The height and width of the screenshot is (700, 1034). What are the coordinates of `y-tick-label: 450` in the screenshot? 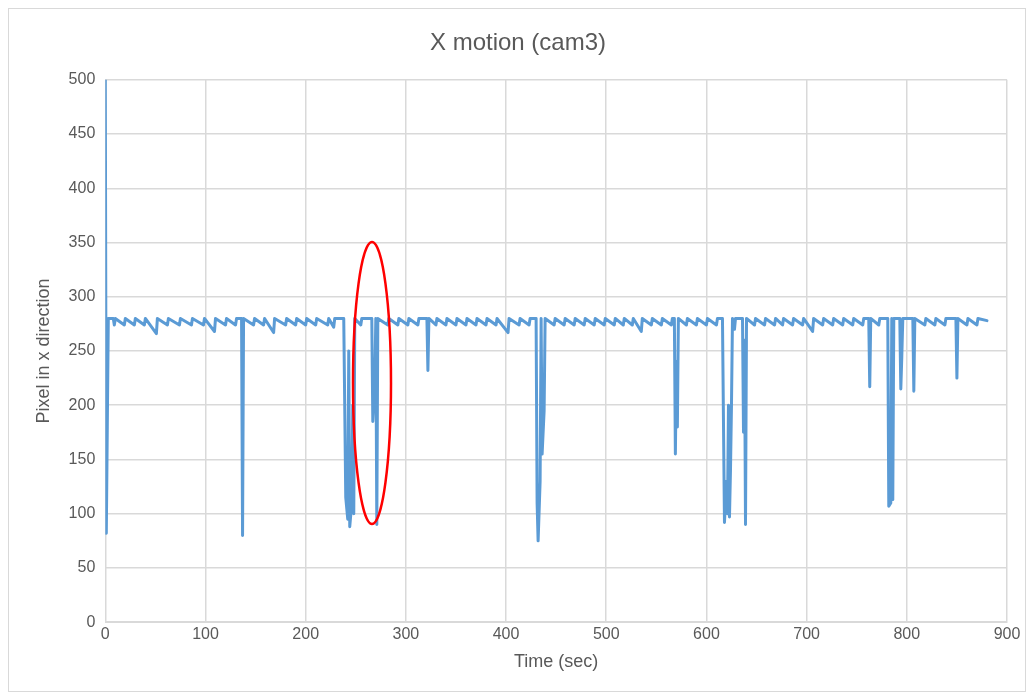 It's located at (82, 133).